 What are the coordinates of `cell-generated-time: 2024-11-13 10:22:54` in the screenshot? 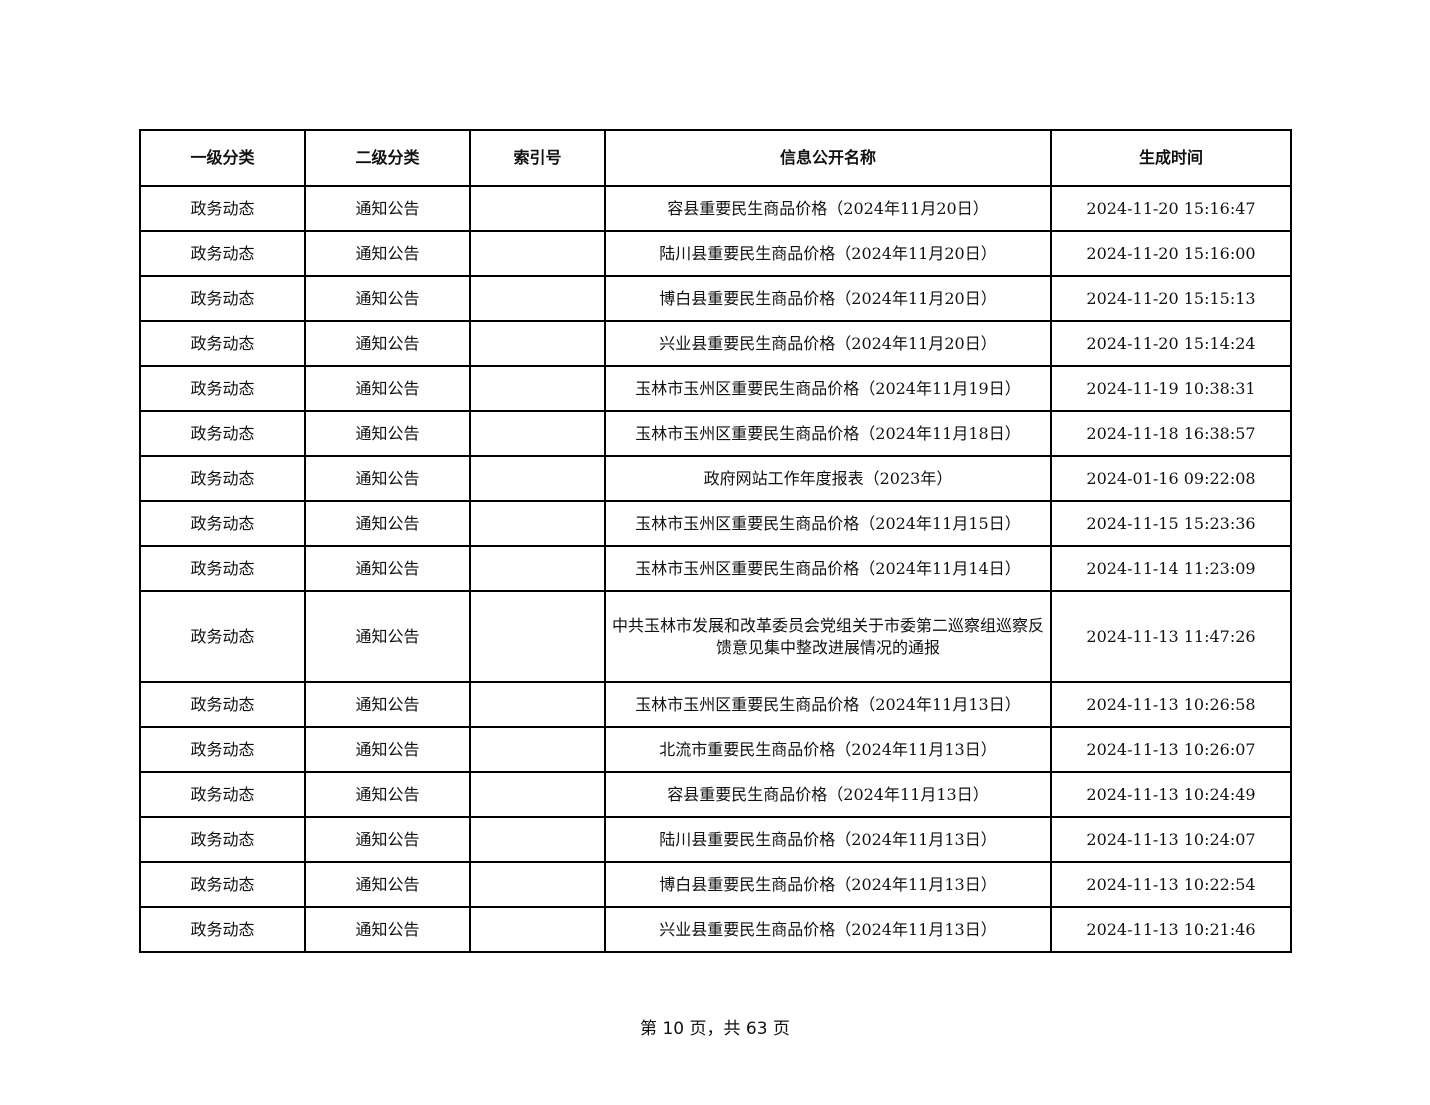 It's located at (1171, 884).